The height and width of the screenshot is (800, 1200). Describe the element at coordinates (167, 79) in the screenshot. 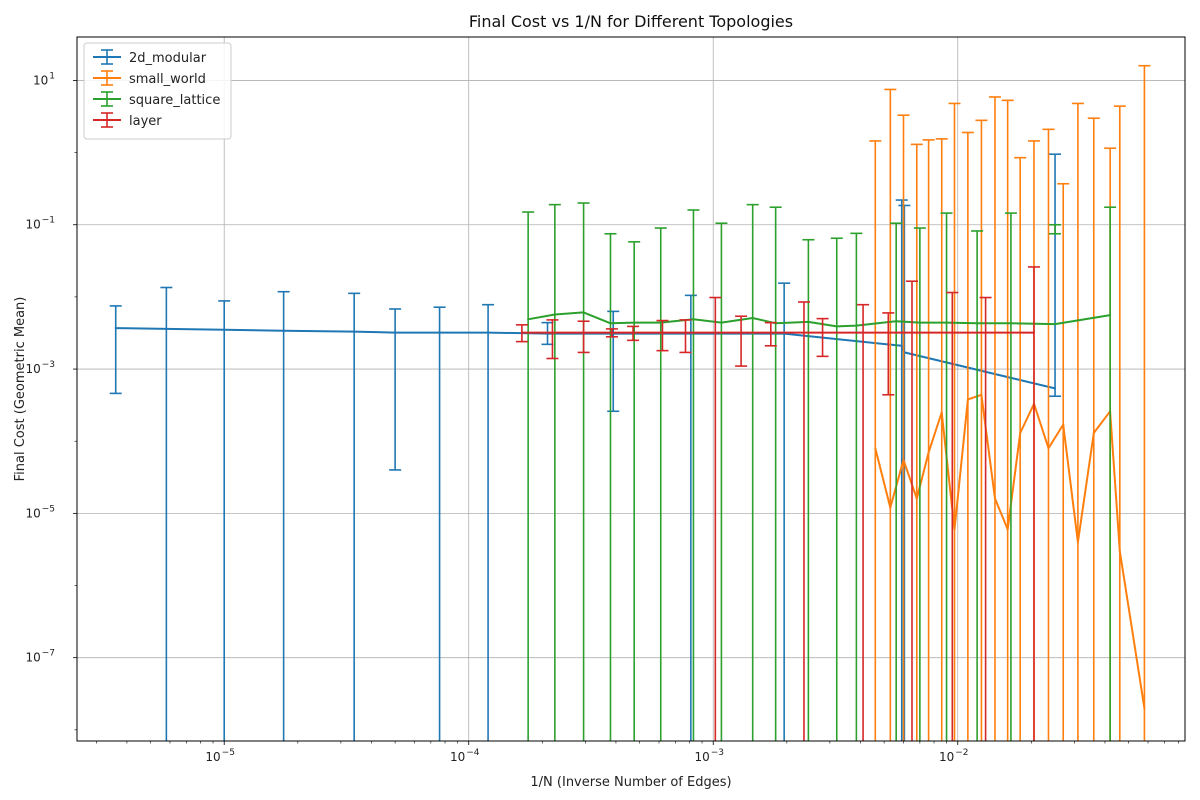

I see `legend-label: small_world` at that location.